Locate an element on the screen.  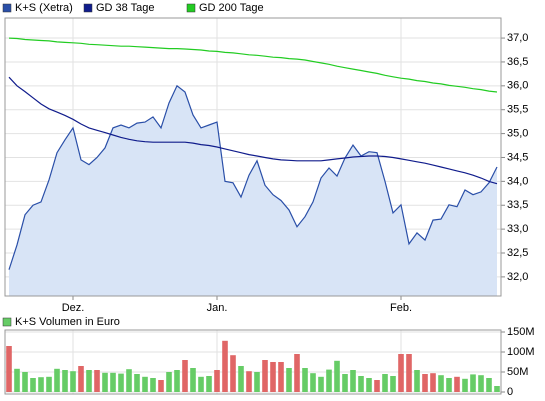
y-tick-label: 35,0 is located at coordinates (517, 134).